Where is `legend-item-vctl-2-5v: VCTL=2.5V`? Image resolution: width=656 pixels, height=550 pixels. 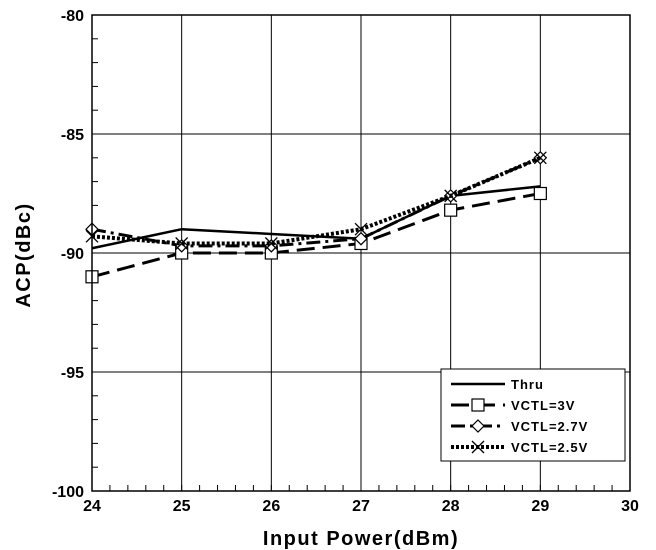
legend-item-vctl-2-5v: VCTL=2.5V is located at coordinates (519, 447).